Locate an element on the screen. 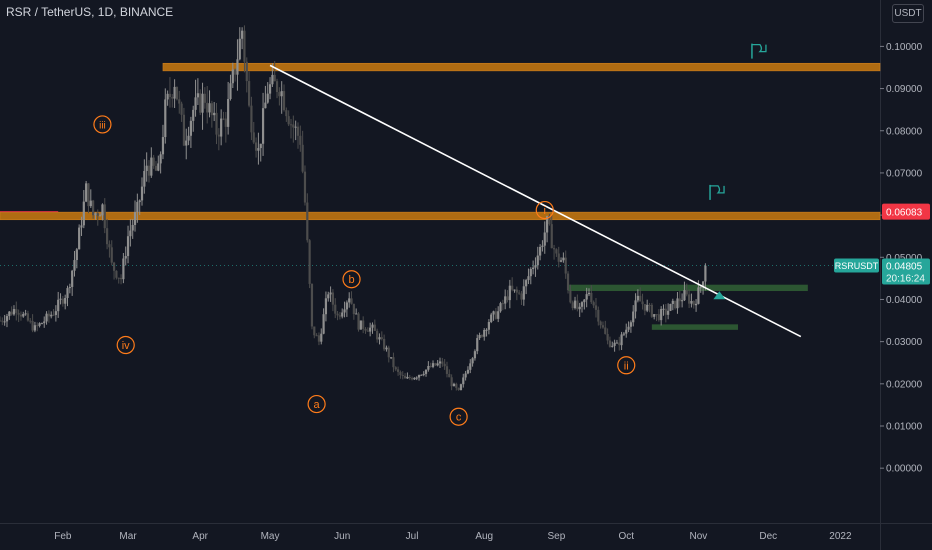  current-price-label is located at coordinates (906, 271).